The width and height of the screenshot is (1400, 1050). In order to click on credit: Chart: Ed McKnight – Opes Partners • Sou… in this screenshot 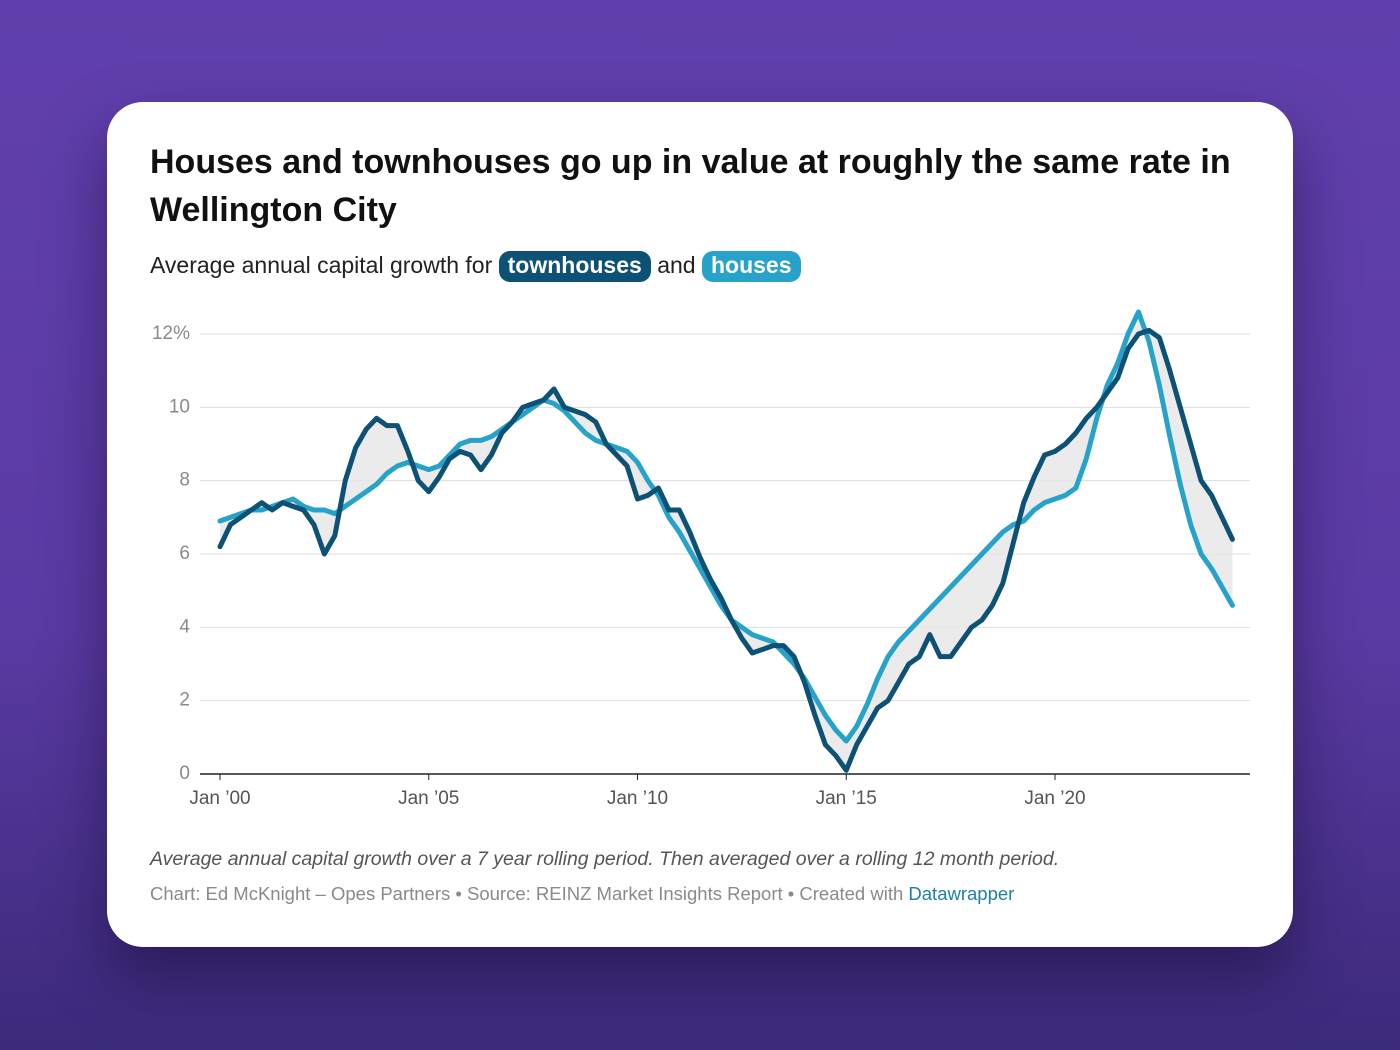, I will do `click(582, 894)`.